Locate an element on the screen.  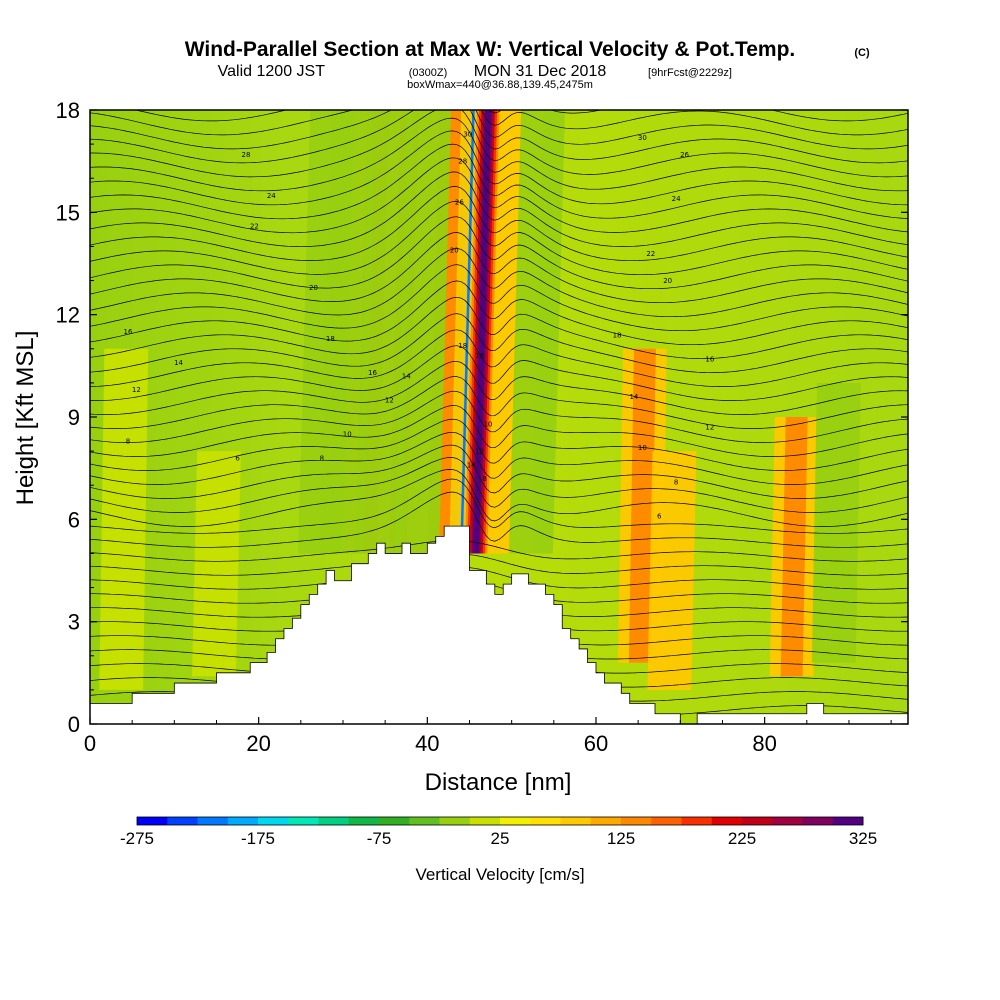
colorbar: -275 -175 -75 25 125 225 325 is located at coordinates (498, 832).